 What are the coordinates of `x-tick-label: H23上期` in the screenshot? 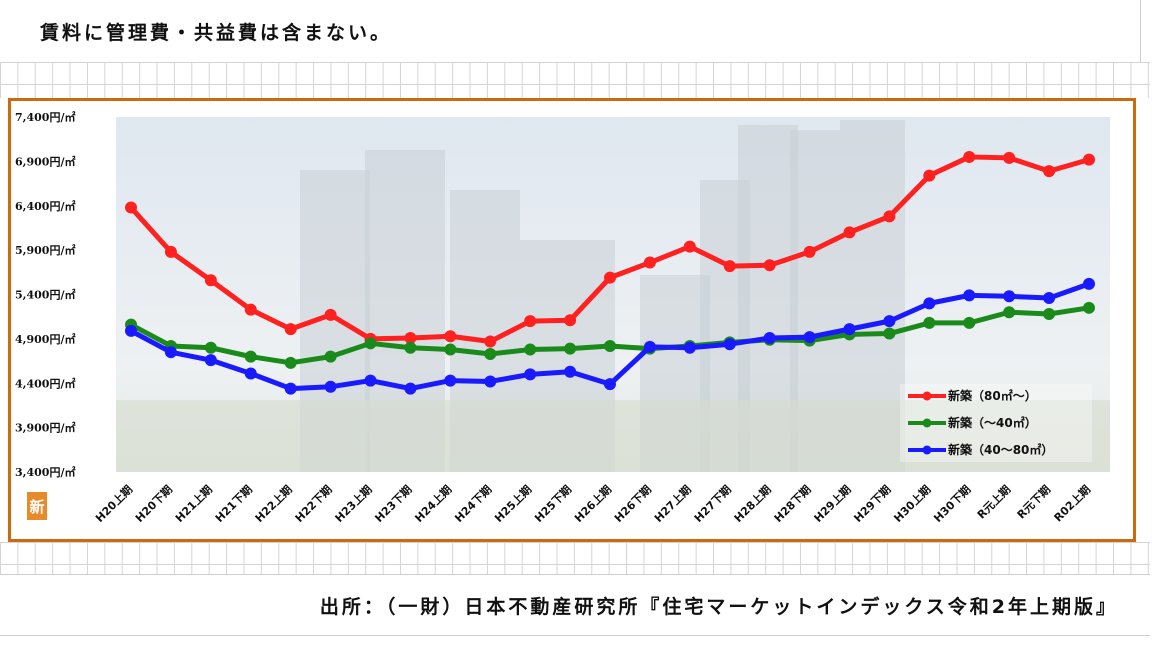 It's located at (353, 503).